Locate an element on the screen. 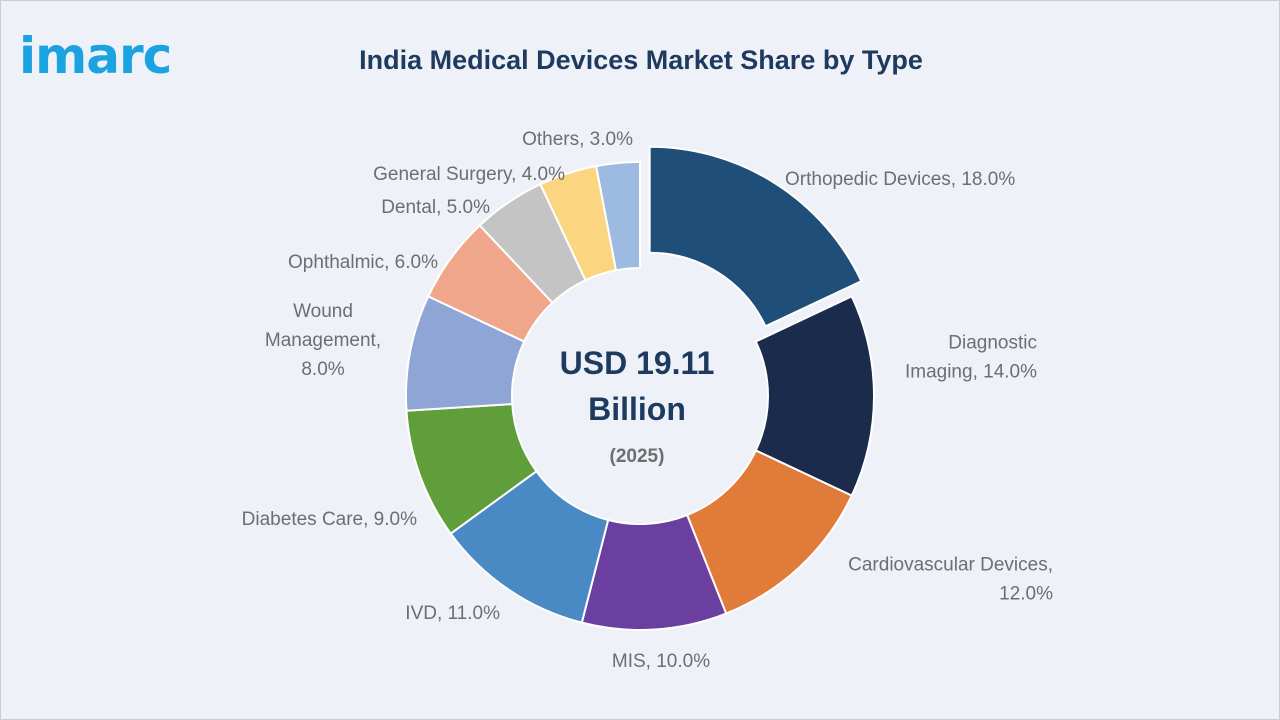 This screenshot has width=1280, height=720. center-value: USD 19.11 is located at coordinates (637, 363).